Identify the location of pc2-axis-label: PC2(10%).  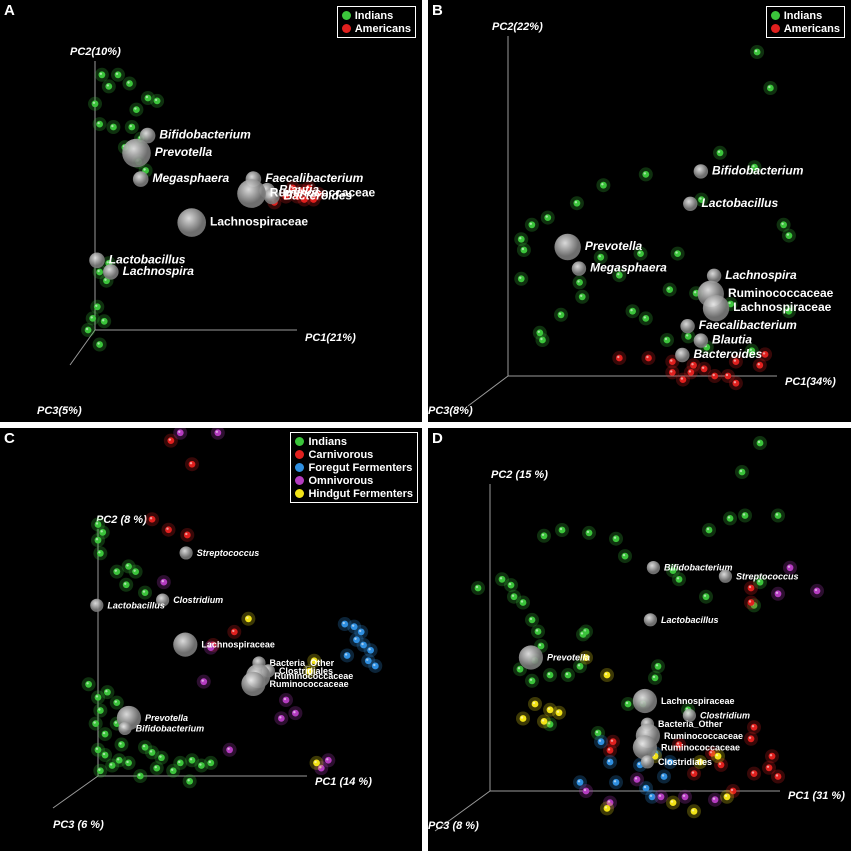
(95, 52).